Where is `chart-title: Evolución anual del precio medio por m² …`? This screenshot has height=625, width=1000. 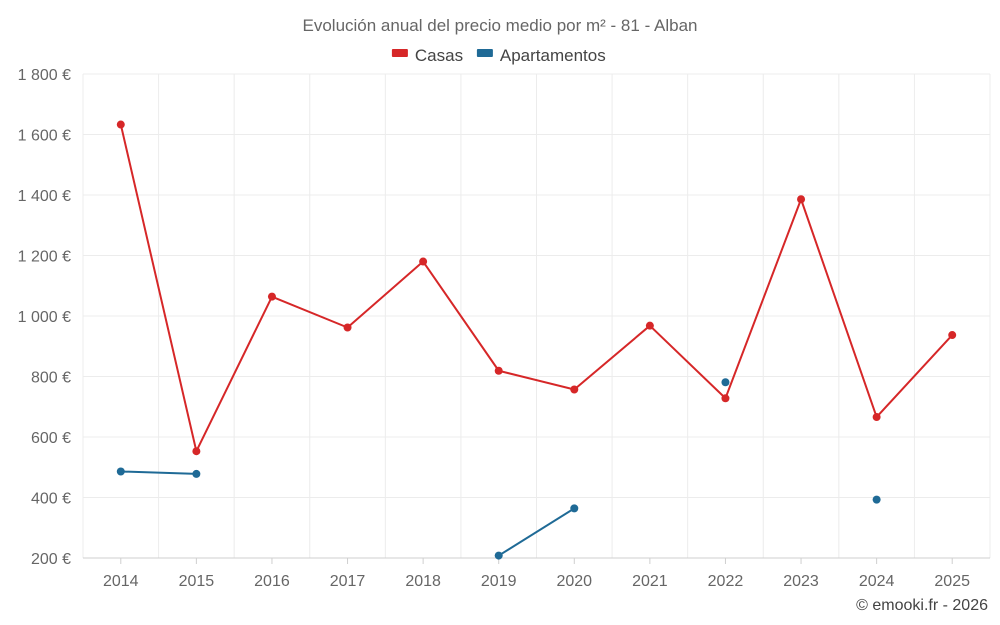 chart-title: Evolución anual del precio medio por m² … is located at coordinates (500, 25).